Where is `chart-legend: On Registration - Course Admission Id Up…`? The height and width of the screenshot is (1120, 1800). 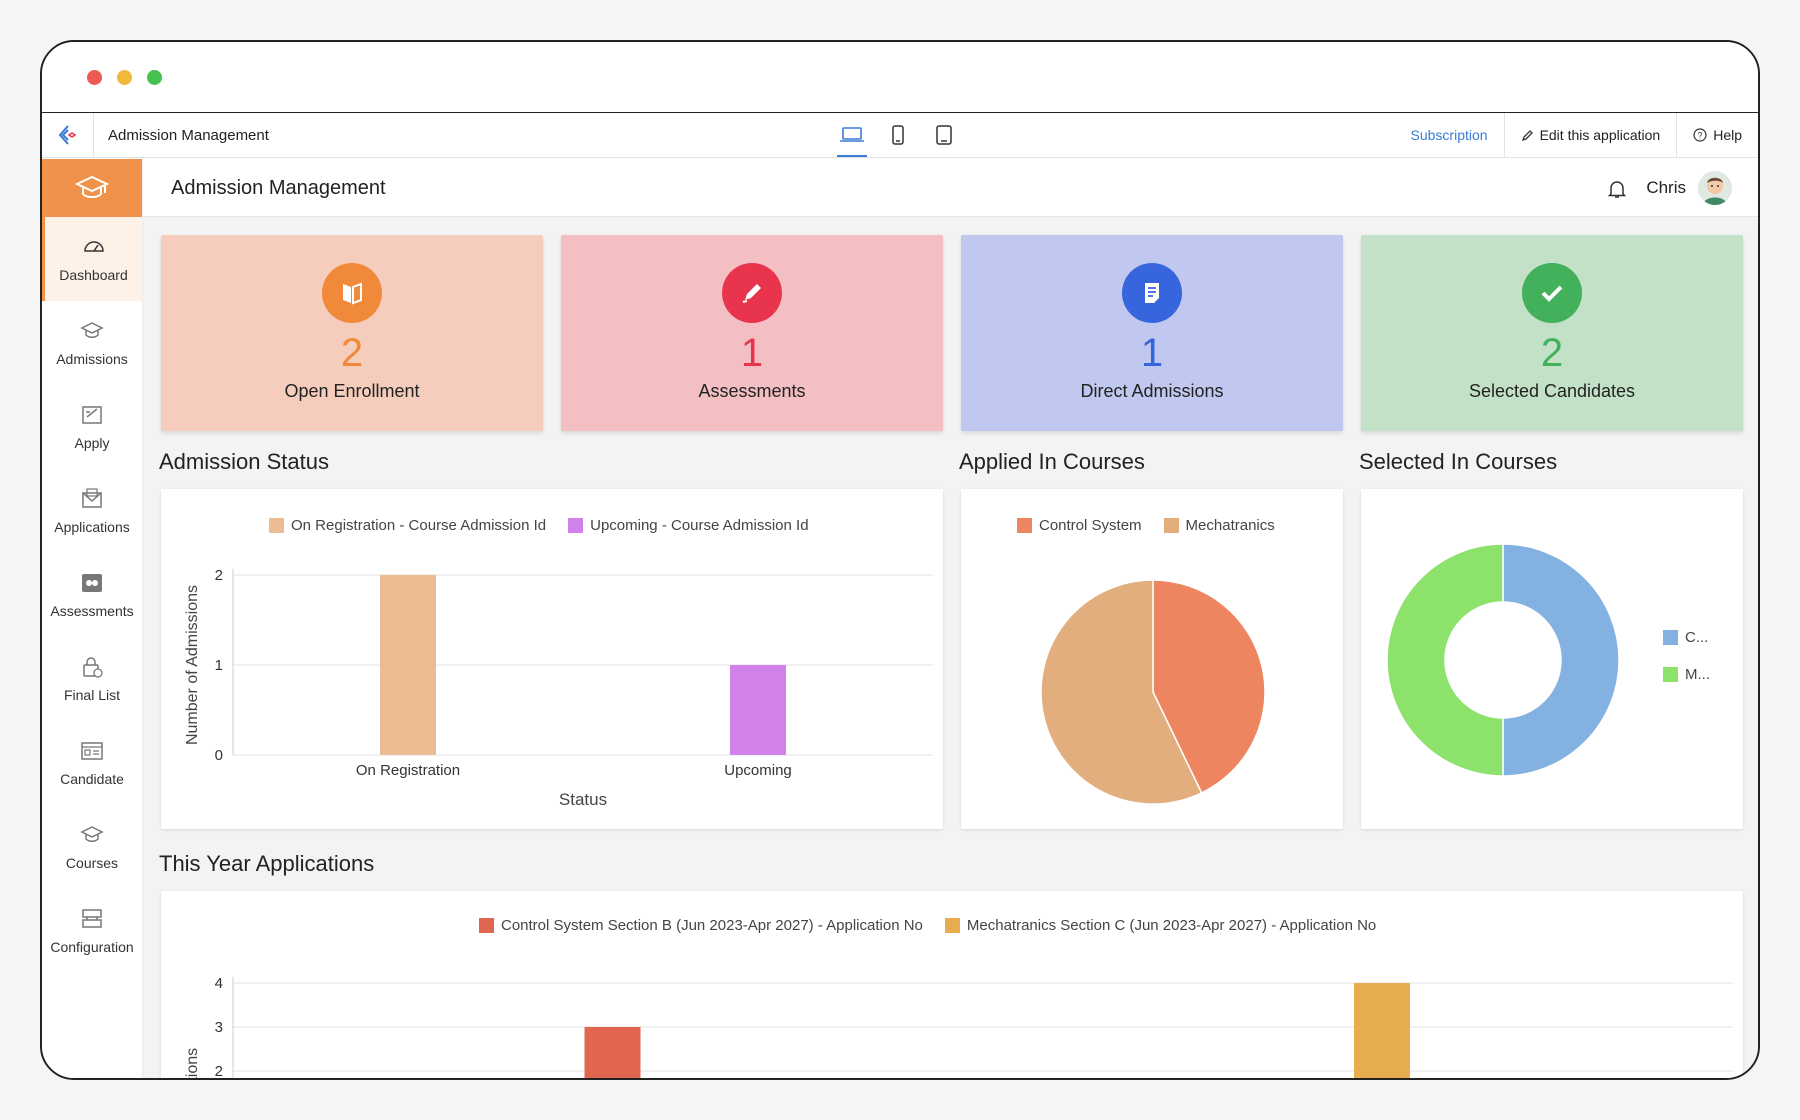 chart-legend: On Registration - Course Admission Id Up… is located at coordinates (539, 525).